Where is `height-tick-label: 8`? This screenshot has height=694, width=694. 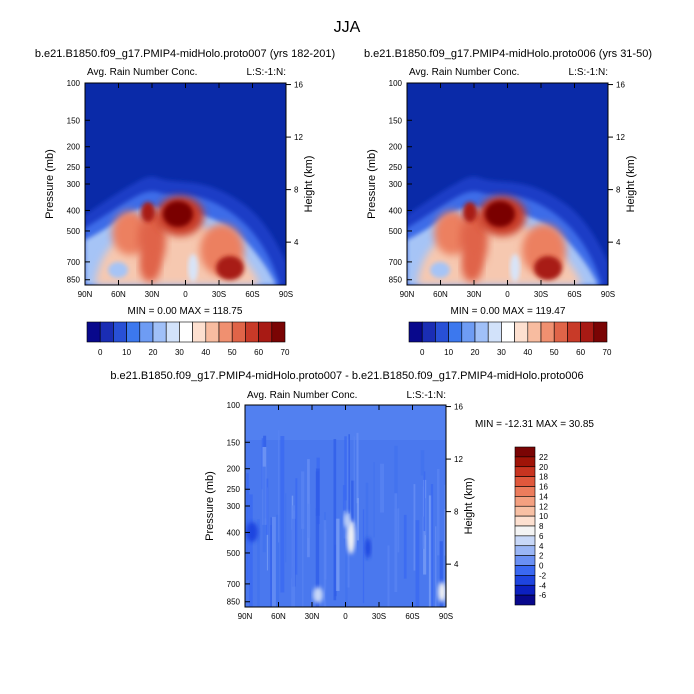 height-tick-label: 8 is located at coordinates (618, 190).